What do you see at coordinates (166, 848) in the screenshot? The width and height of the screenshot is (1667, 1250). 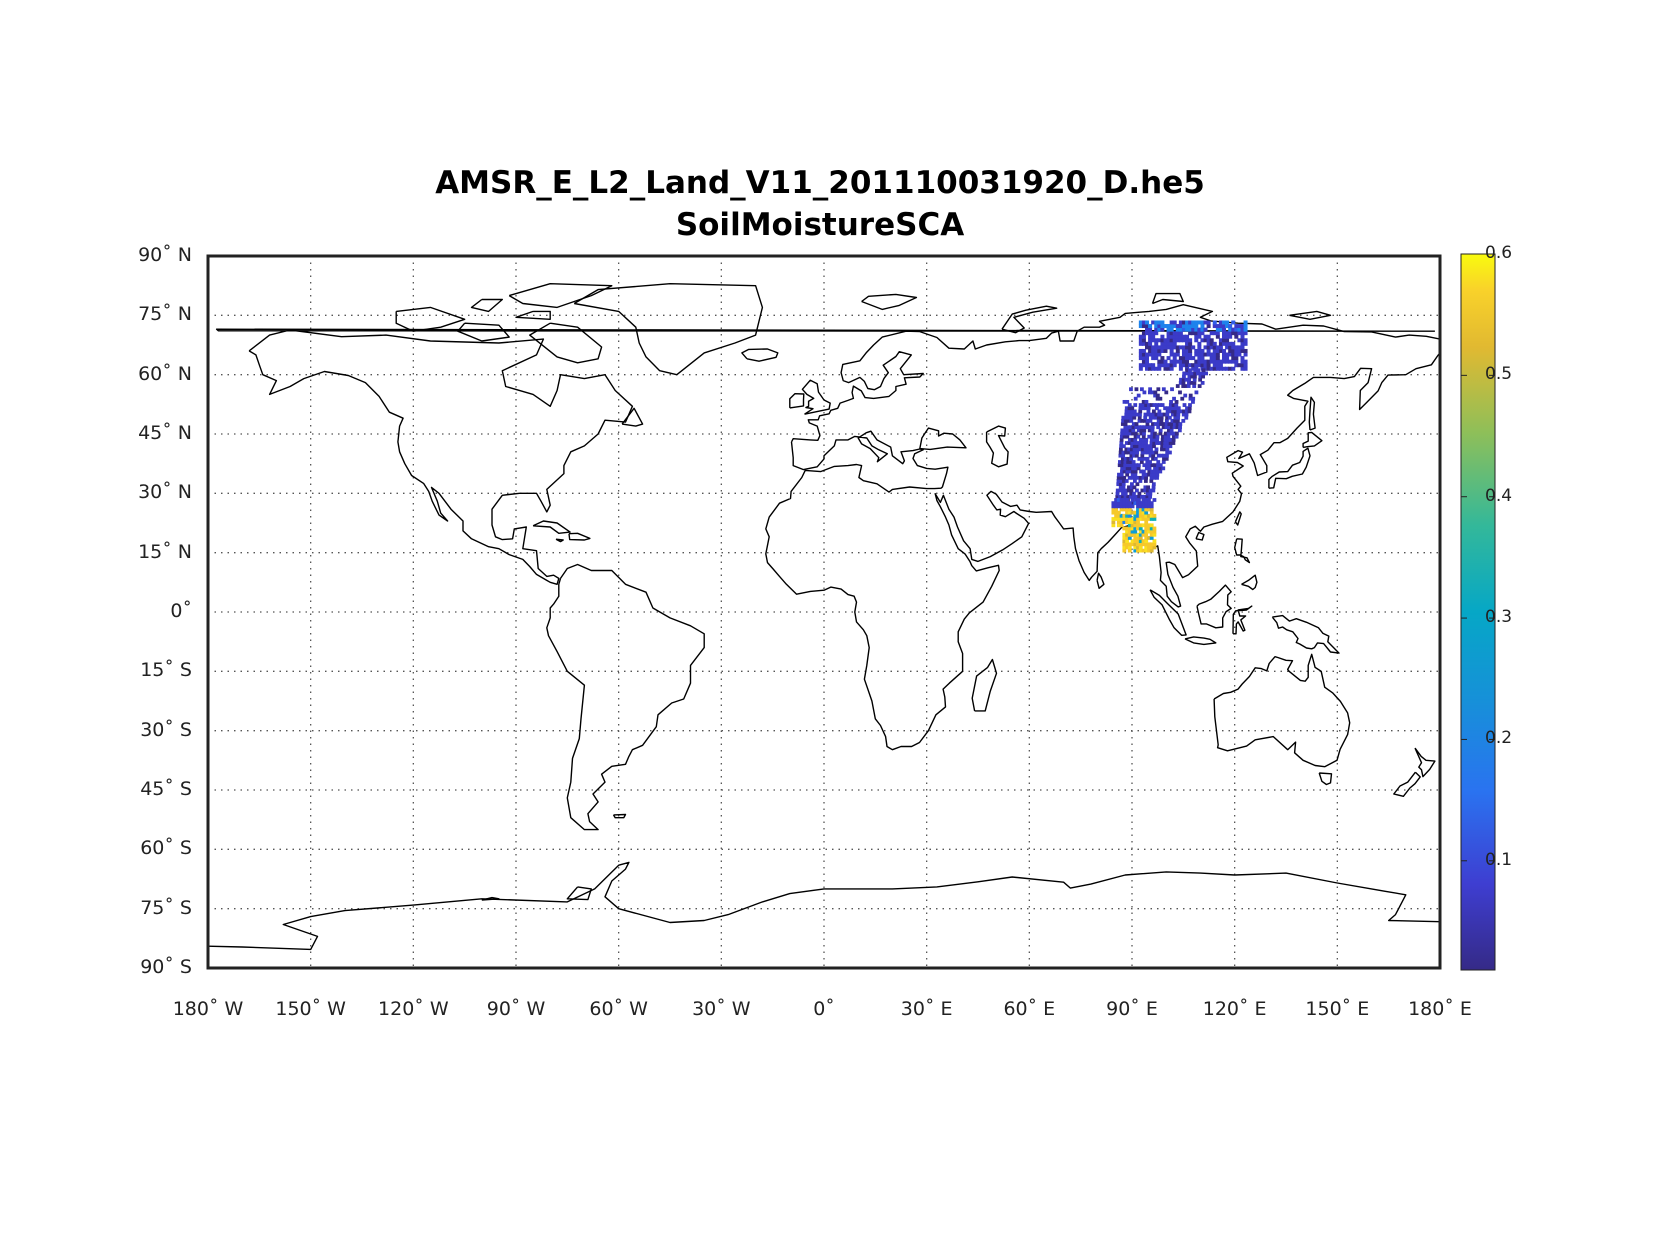 I see `latitude-label: 60˚ S` at bounding box center [166, 848].